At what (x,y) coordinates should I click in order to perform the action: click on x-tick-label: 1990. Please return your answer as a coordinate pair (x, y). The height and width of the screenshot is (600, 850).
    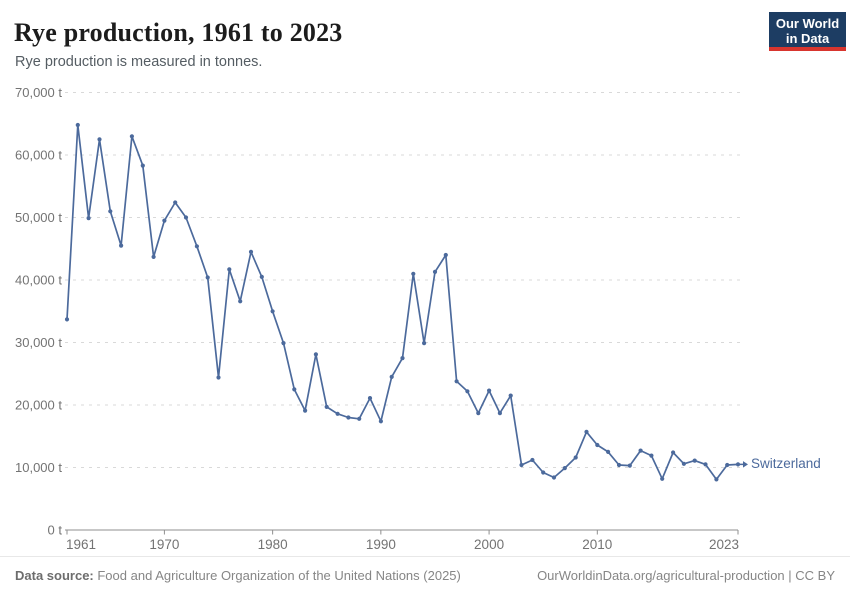
    Looking at the image, I should click on (381, 544).